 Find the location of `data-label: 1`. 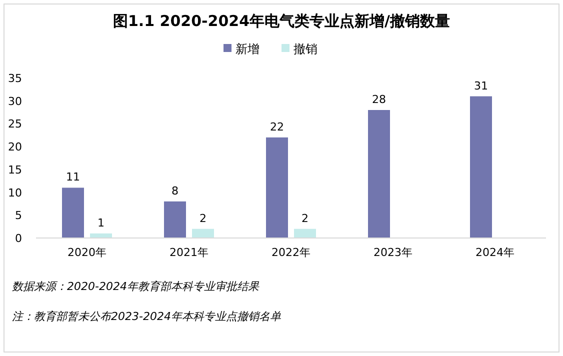

data-label: 1 is located at coordinates (101, 223).